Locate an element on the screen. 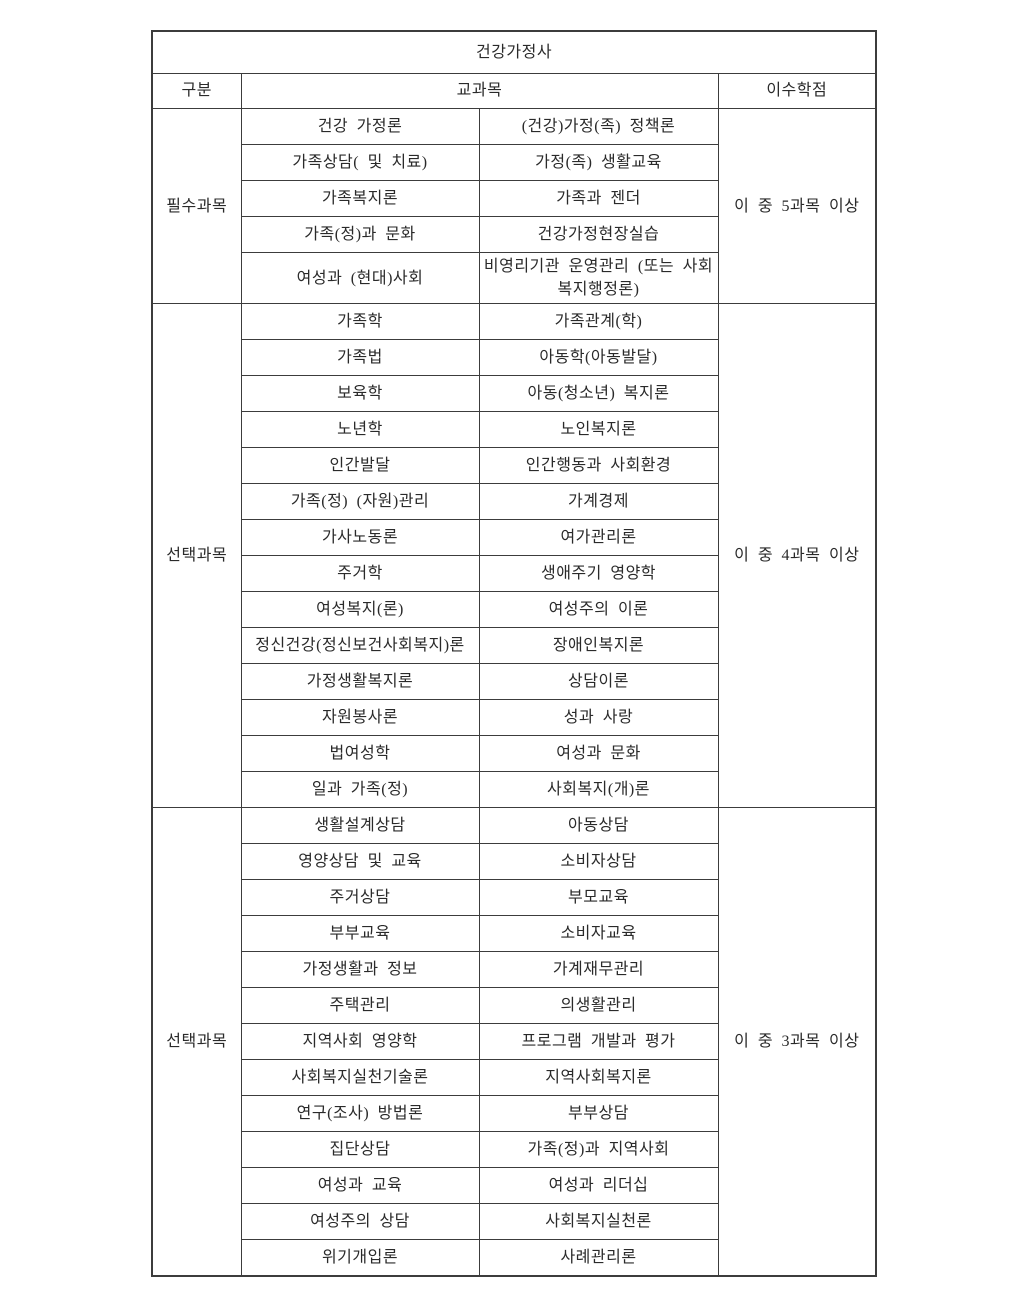 The image size is (1024, 1300). course-row: 연구(조사) 방법론 부부상담 is located at coordinates (514, 1114).